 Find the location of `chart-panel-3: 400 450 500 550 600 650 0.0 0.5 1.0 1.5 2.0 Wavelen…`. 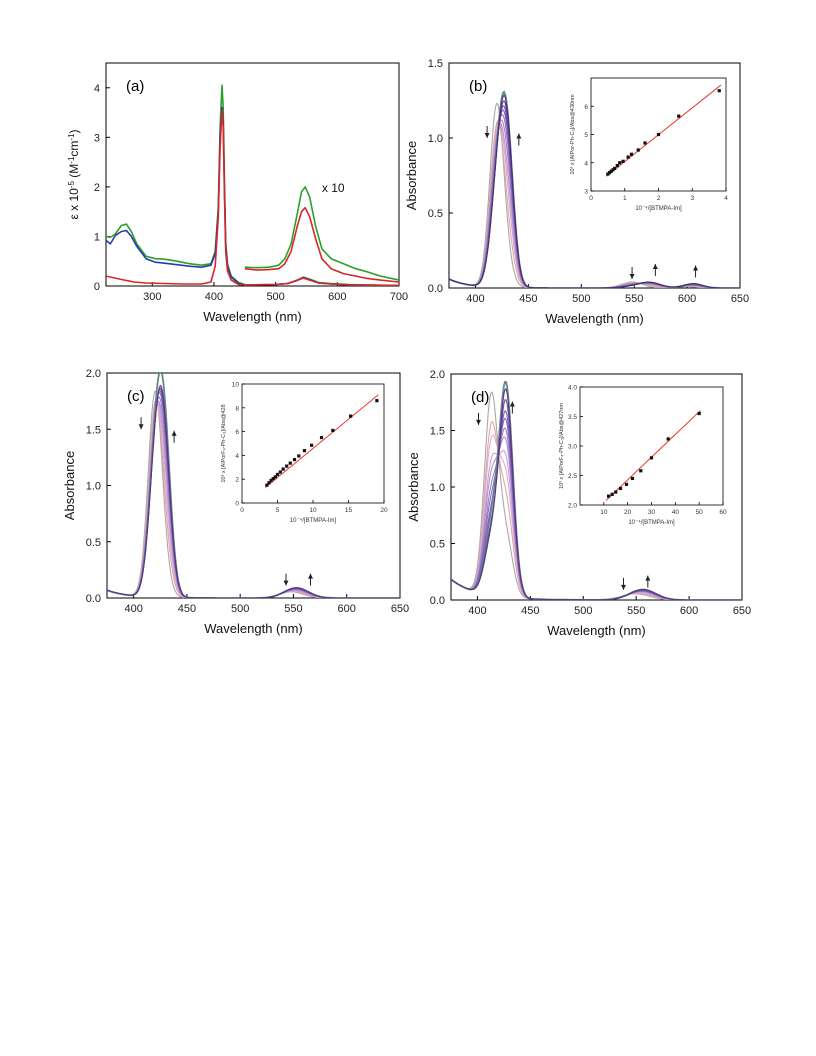

chart-panel-3: 400 450 500 550 600 650 0.0 0.5 1.0 1.5 2.0 Wavelen… is located at coordinates (578, 503).